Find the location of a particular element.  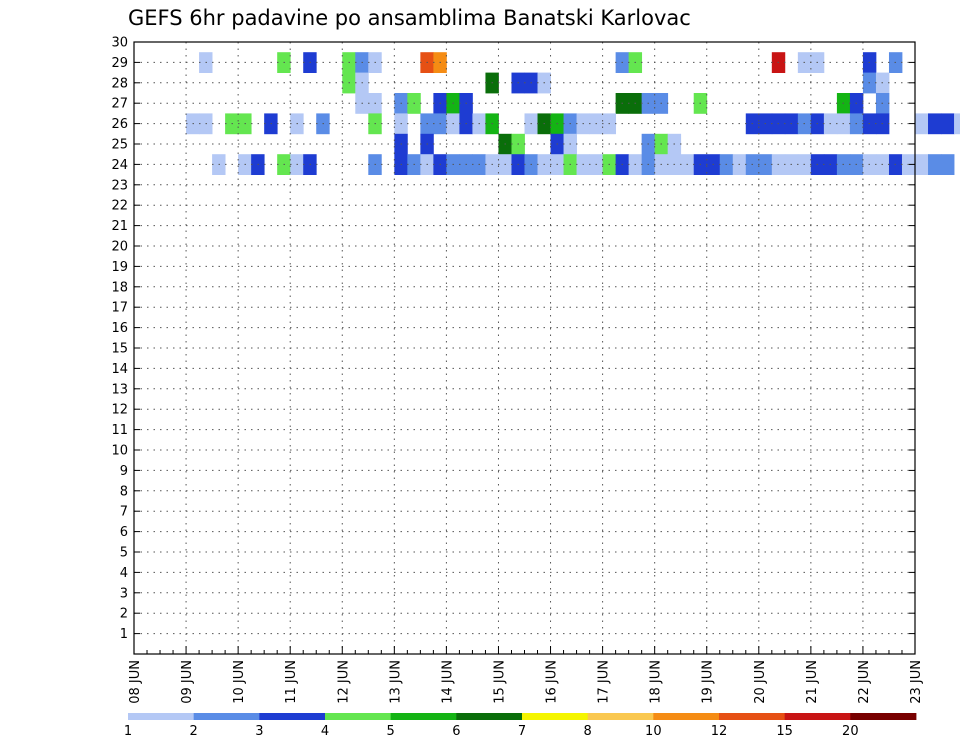

y-tick-label: 12 is located at coordinates (119, 410).